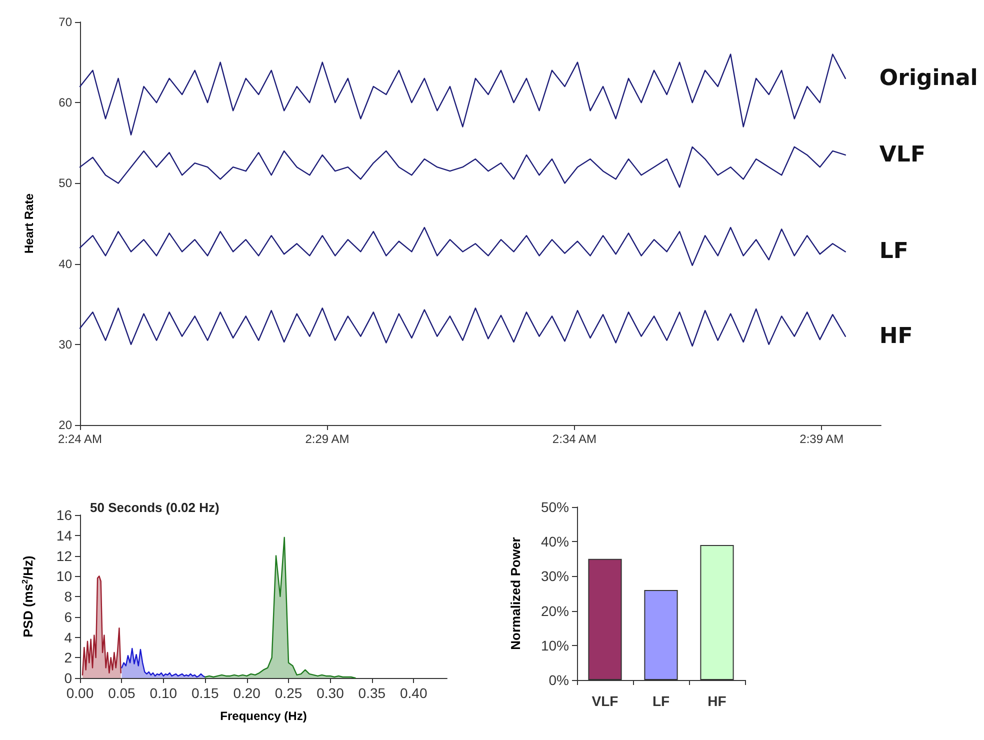 Image resolution: width=984 pixels, height=740 pixels. I want to click on y-tick-label: 30, so click(65, 344).